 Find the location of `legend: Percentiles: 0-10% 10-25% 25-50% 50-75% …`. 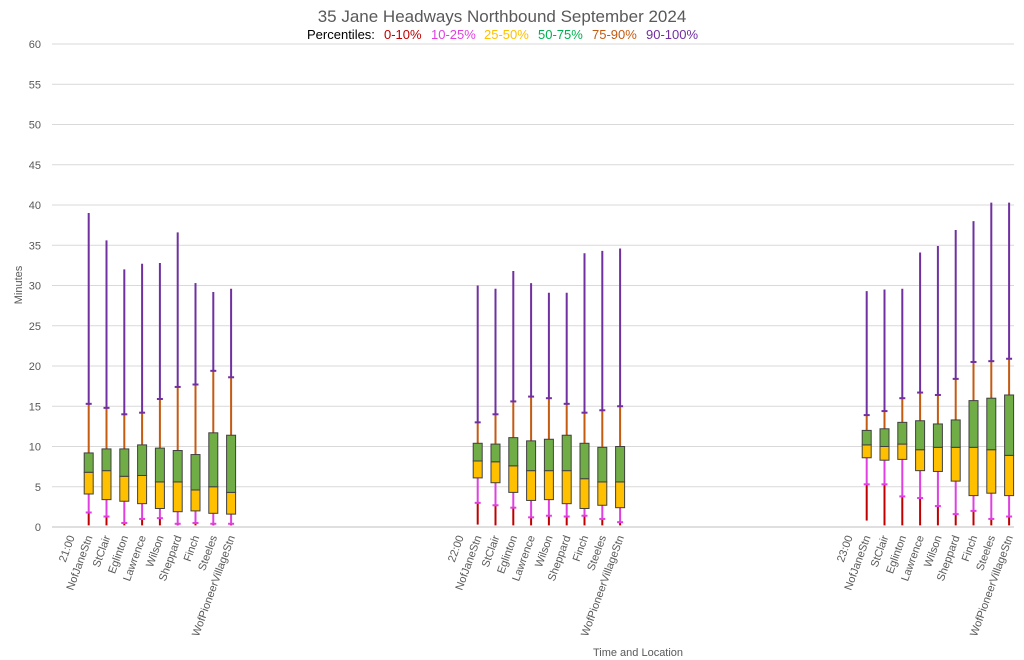

legend: Percentiles: 0-10% 10-25% 25-50% 50-75% … is located at coordinates (502, 34).